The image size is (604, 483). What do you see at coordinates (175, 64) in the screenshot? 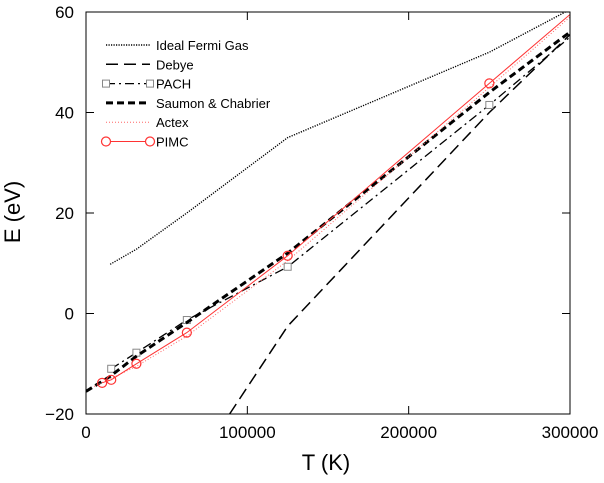
I see `legend-label-debye: Debye` at bounding box center [175, 64].